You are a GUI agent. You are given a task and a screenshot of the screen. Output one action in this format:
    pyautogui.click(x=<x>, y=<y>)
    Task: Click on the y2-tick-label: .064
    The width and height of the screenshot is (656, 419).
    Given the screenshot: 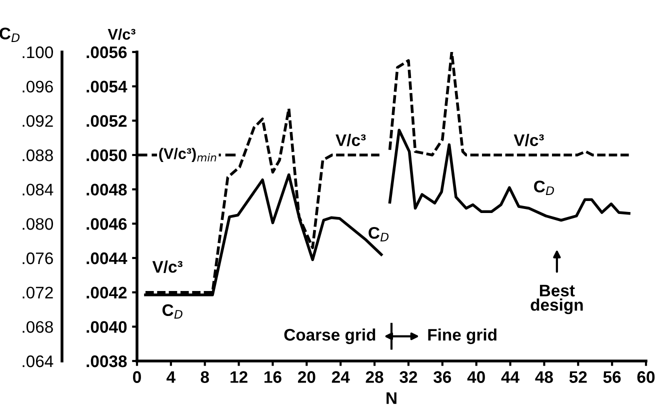 What is the action you would take?
    pyautogui.click(x=38, y=361)
    